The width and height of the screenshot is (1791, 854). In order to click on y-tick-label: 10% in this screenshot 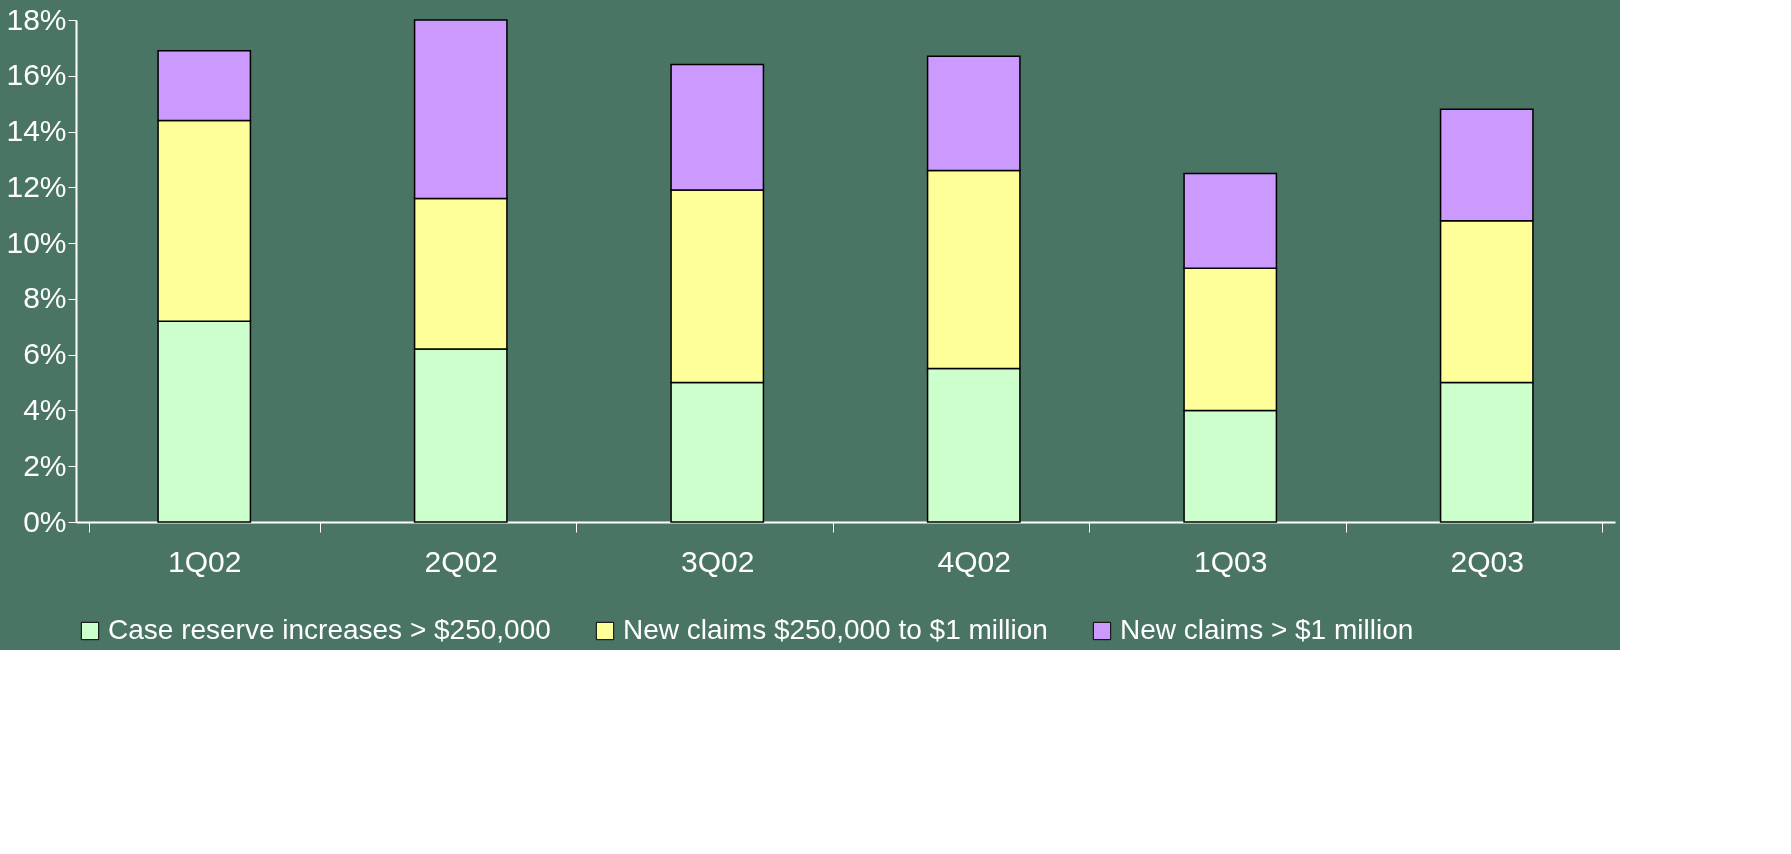, I will do `click(36, 242)`.